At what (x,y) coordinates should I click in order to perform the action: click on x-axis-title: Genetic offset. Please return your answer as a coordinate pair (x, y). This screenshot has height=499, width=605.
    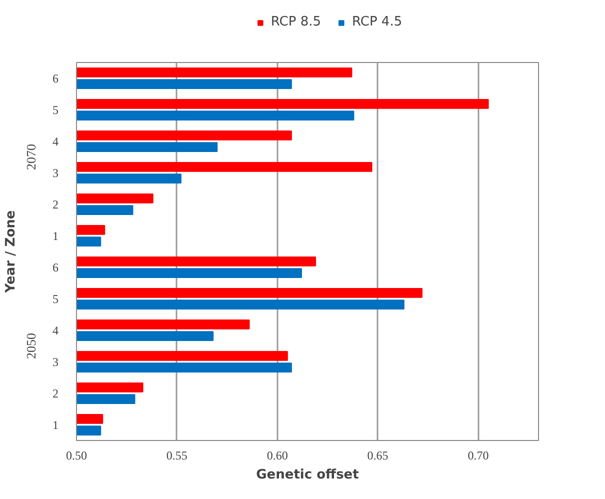
    Looking at the image, I should click on (307, 475).